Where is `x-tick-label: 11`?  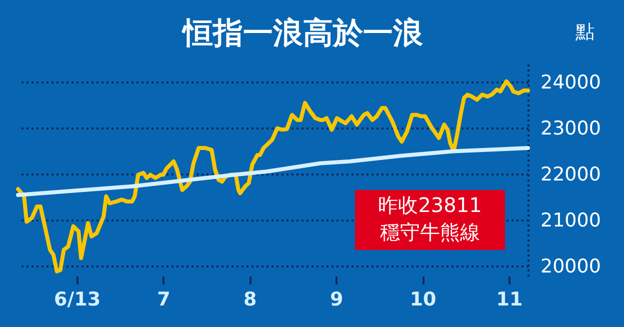 x-tick-label: 11 is located at coordinates (509, 299).